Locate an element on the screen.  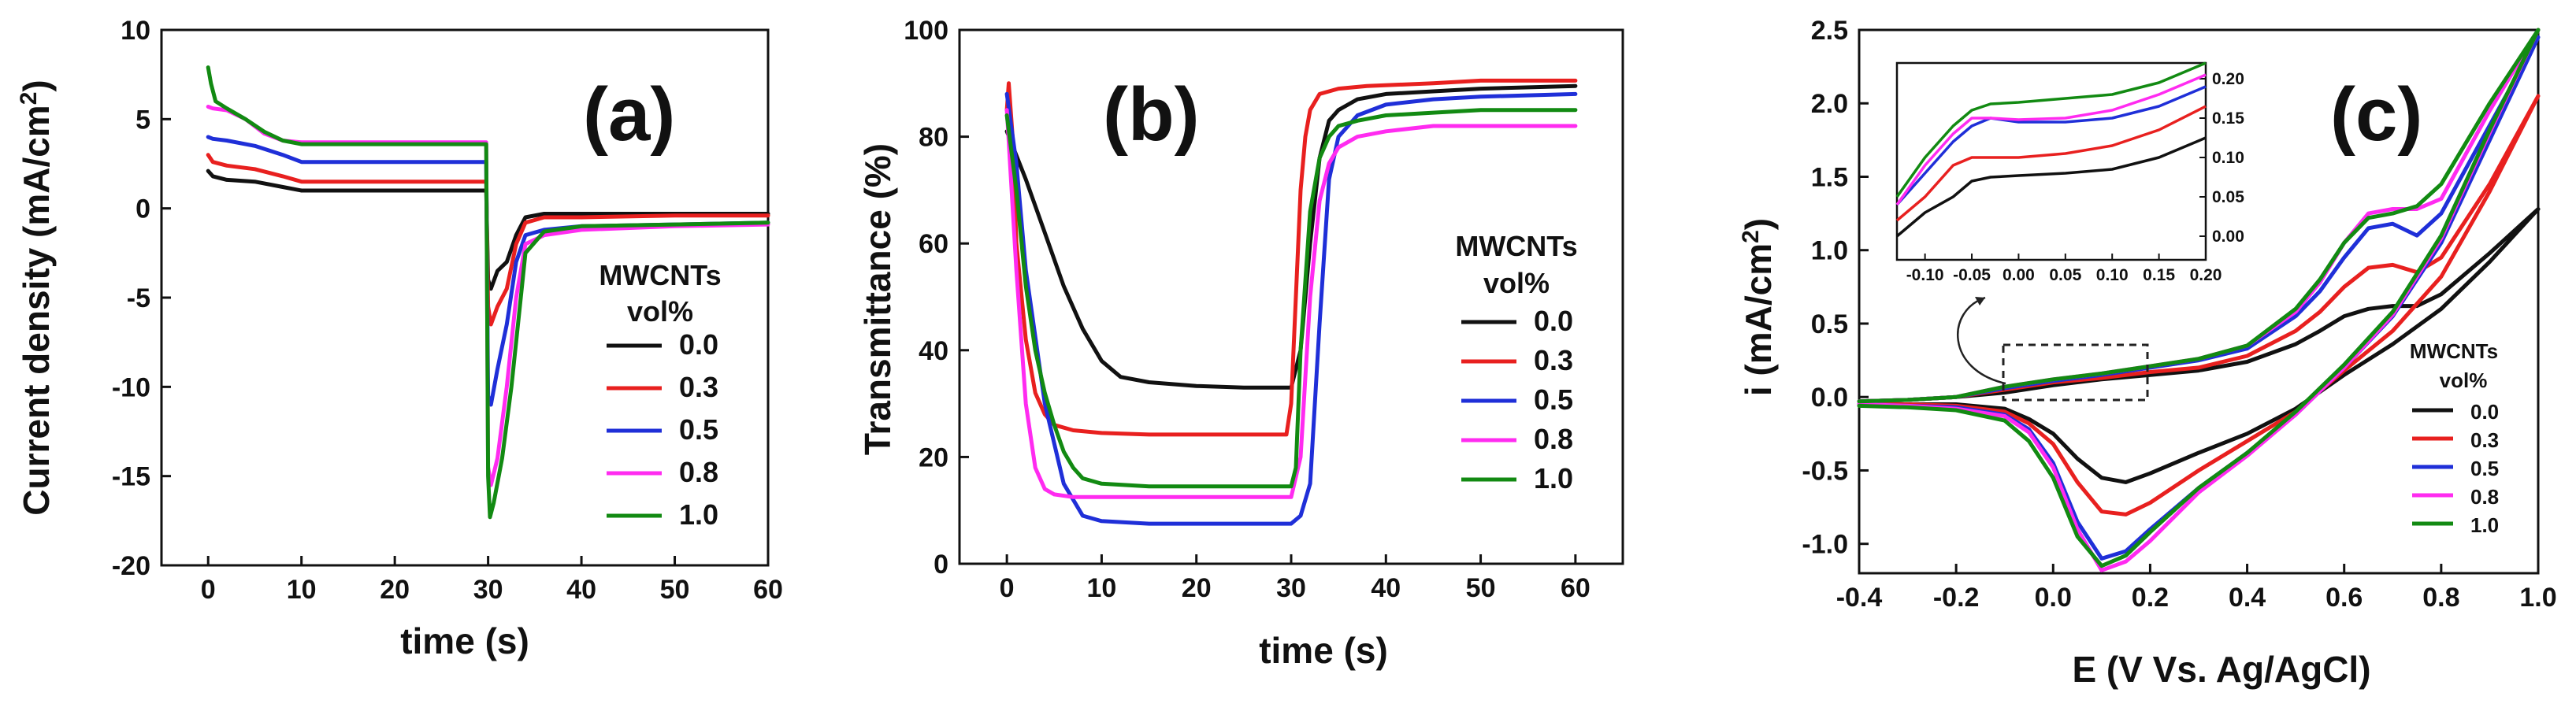
panel-a-ytick-label: -10 is located at coordinates (131, 387).